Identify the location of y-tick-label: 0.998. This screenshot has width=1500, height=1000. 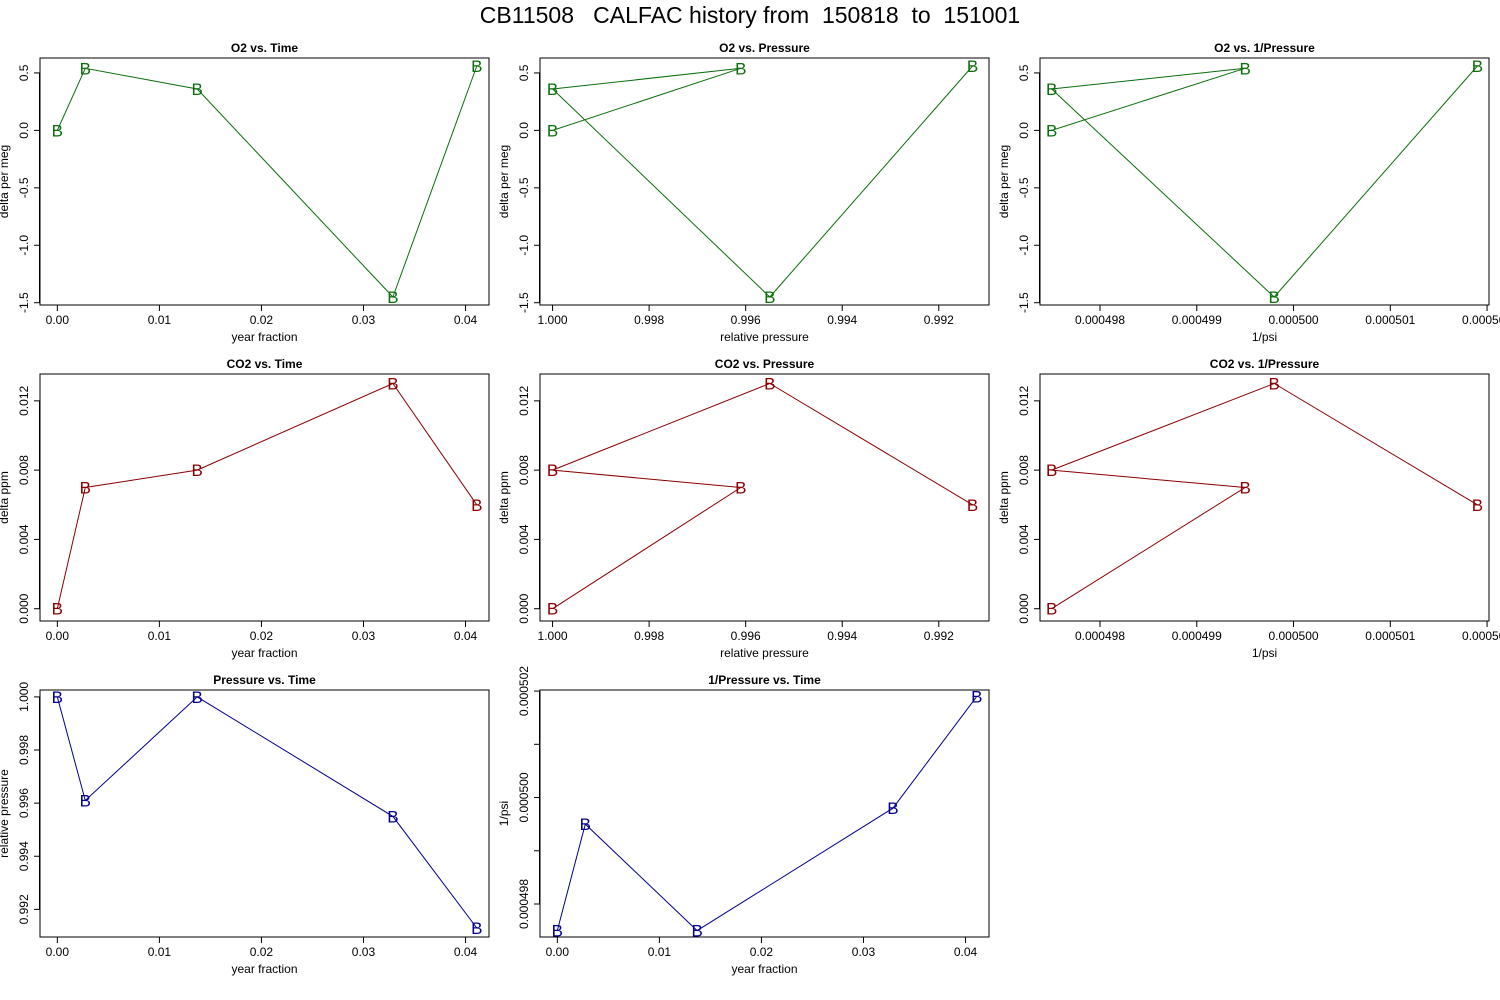
(24, 750).